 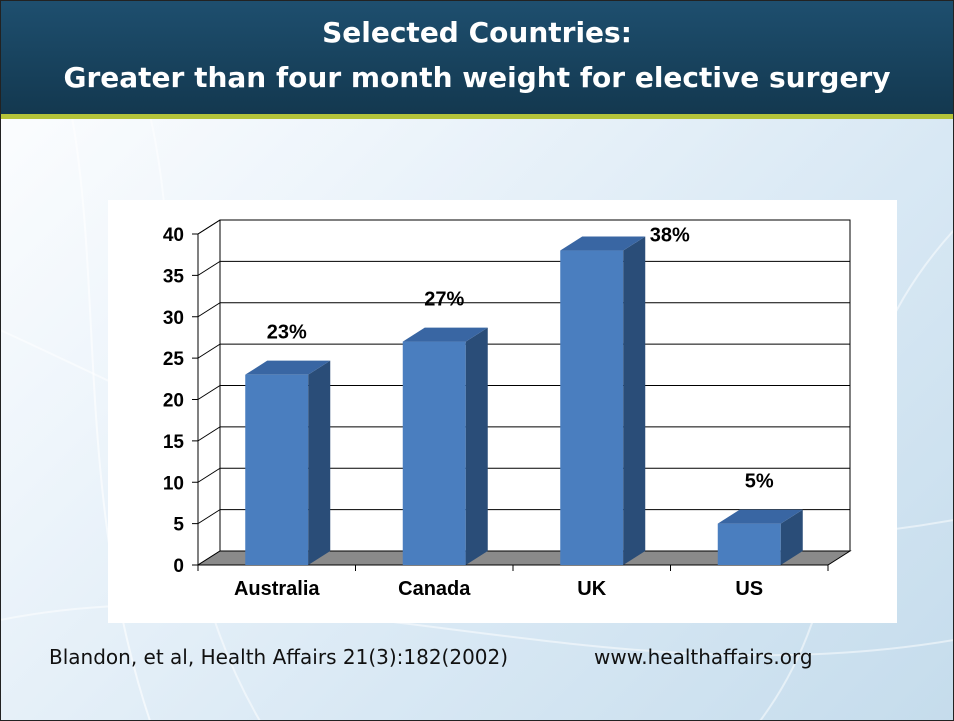 What do you see at coordinates (174, 276) in the screenshot?
I see `y-tick-label: 35` at bounding box center [174, 276].